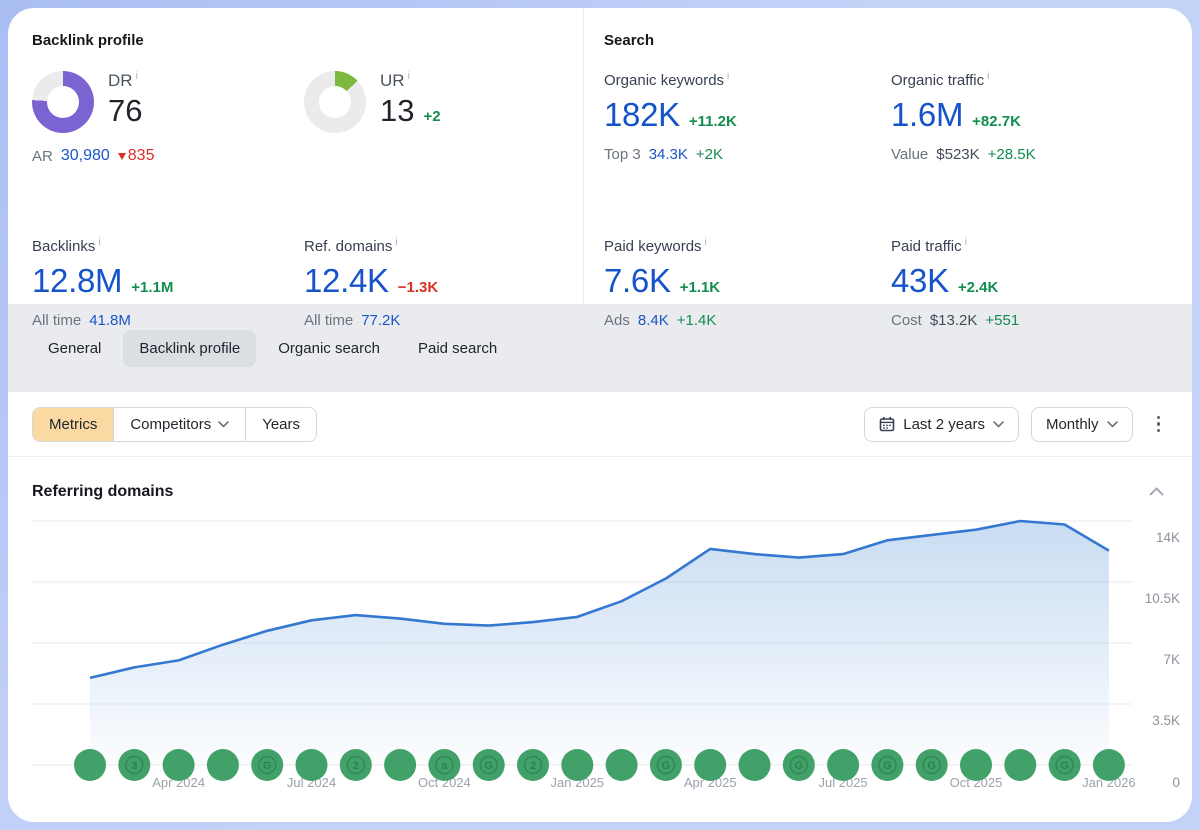 The height and width of the screenshot is (830, 1200). I want to click on ar-row: AR 30,980 835, so click(168, 156).